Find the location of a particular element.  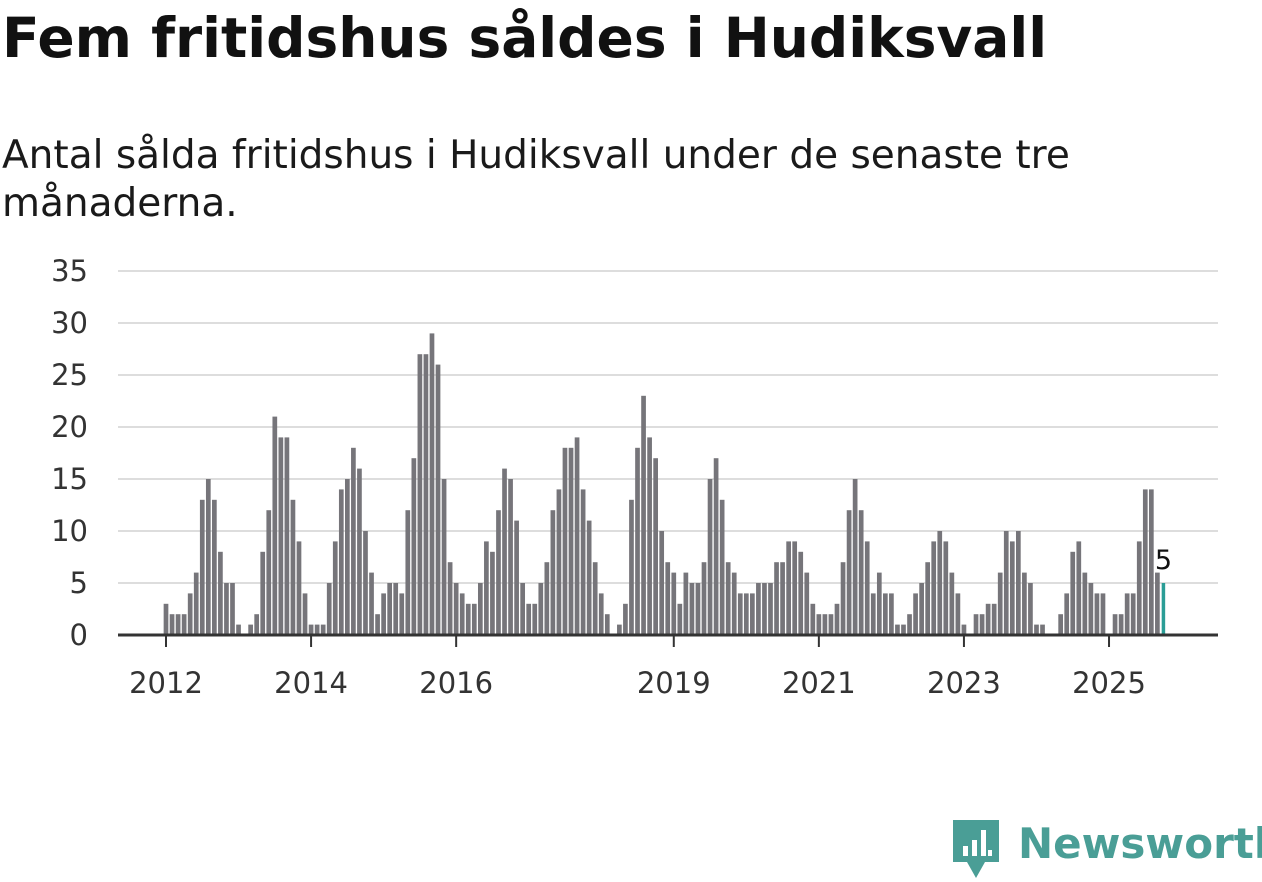

last-value-label: 5 is located at coordinates (1163, 560).